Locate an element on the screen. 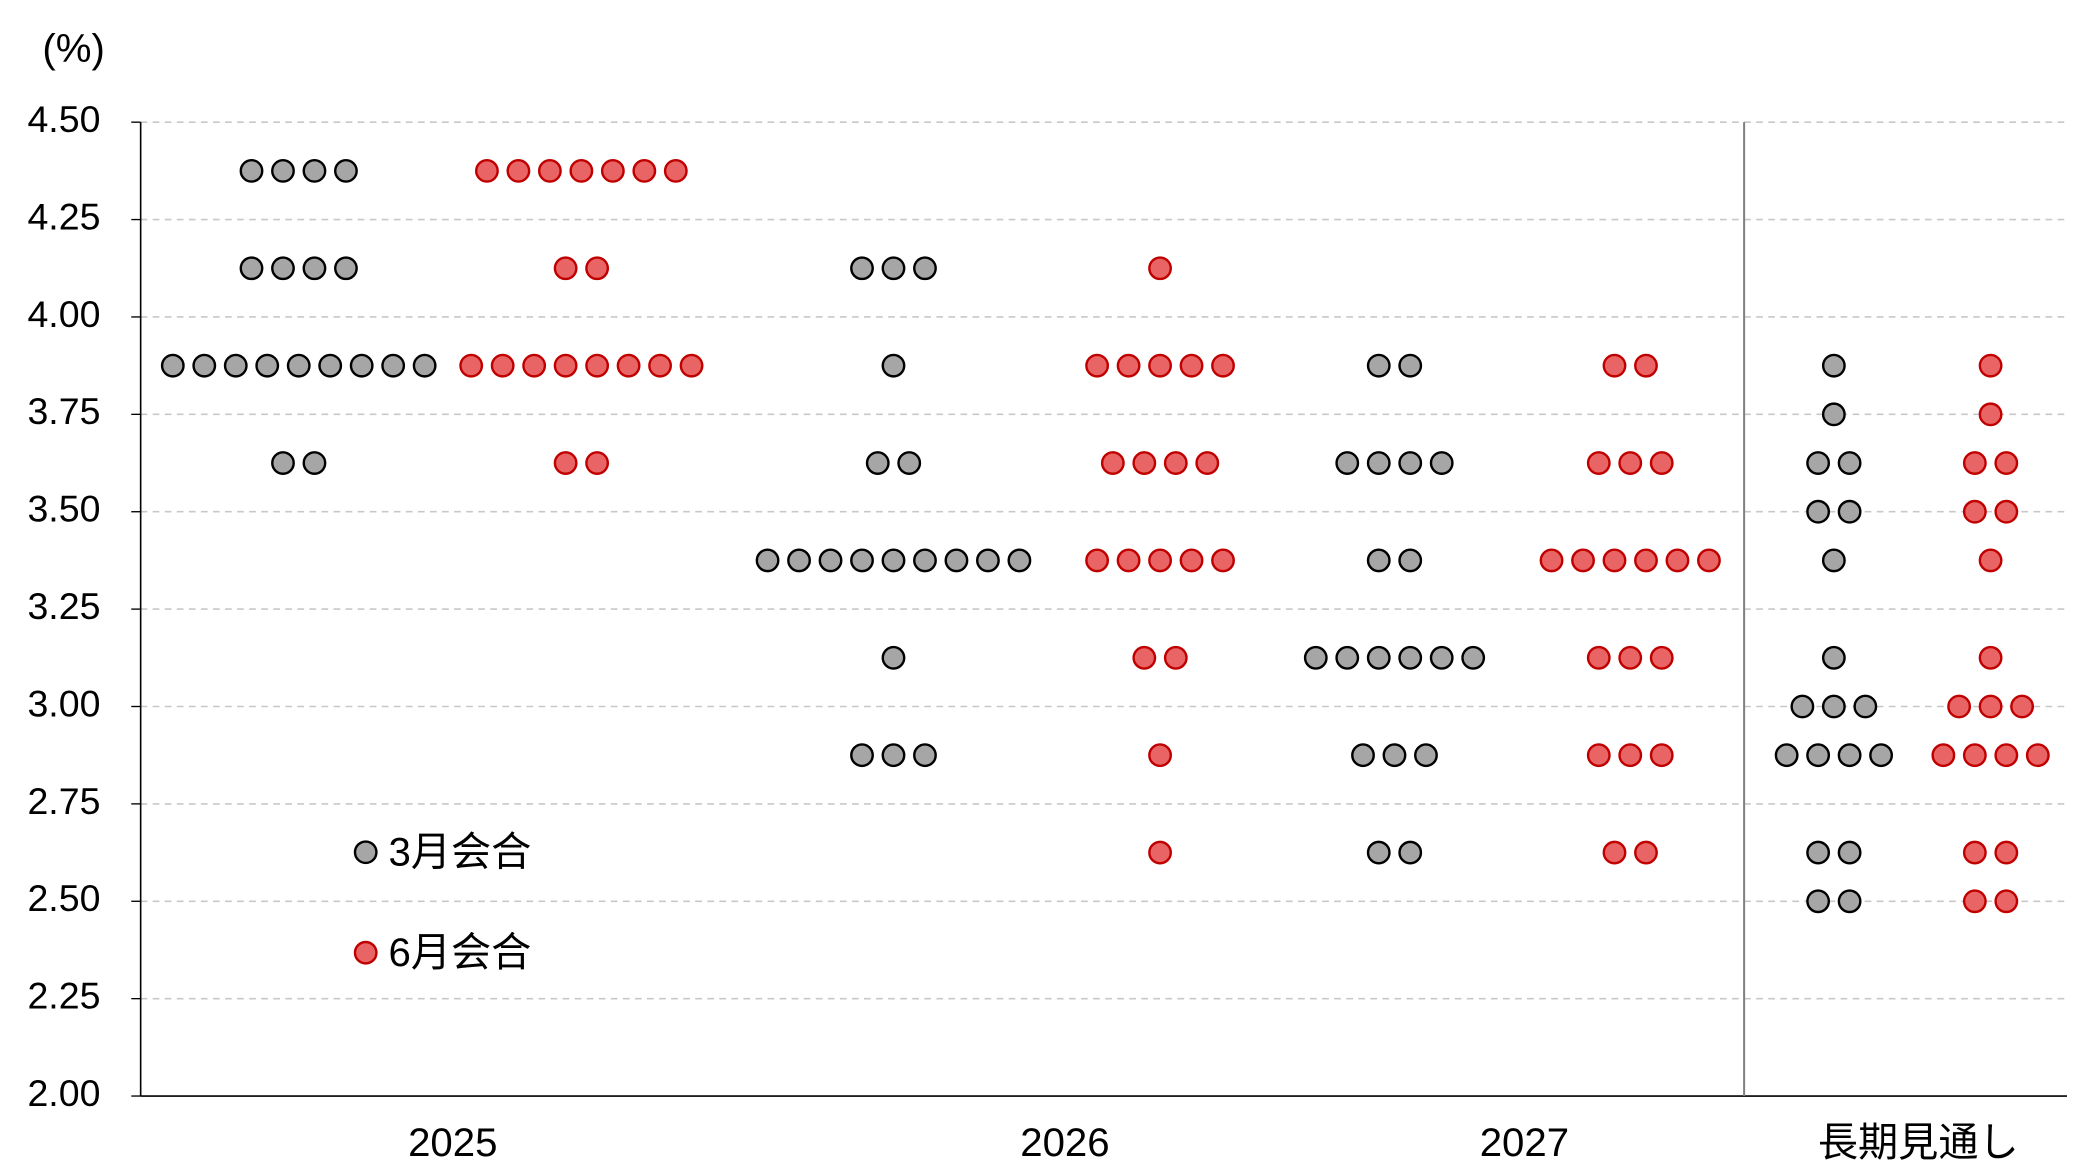 This screenshot has width=2079, height=1175. y-tick-label: 4.00 is located at coordinates (63, 314).